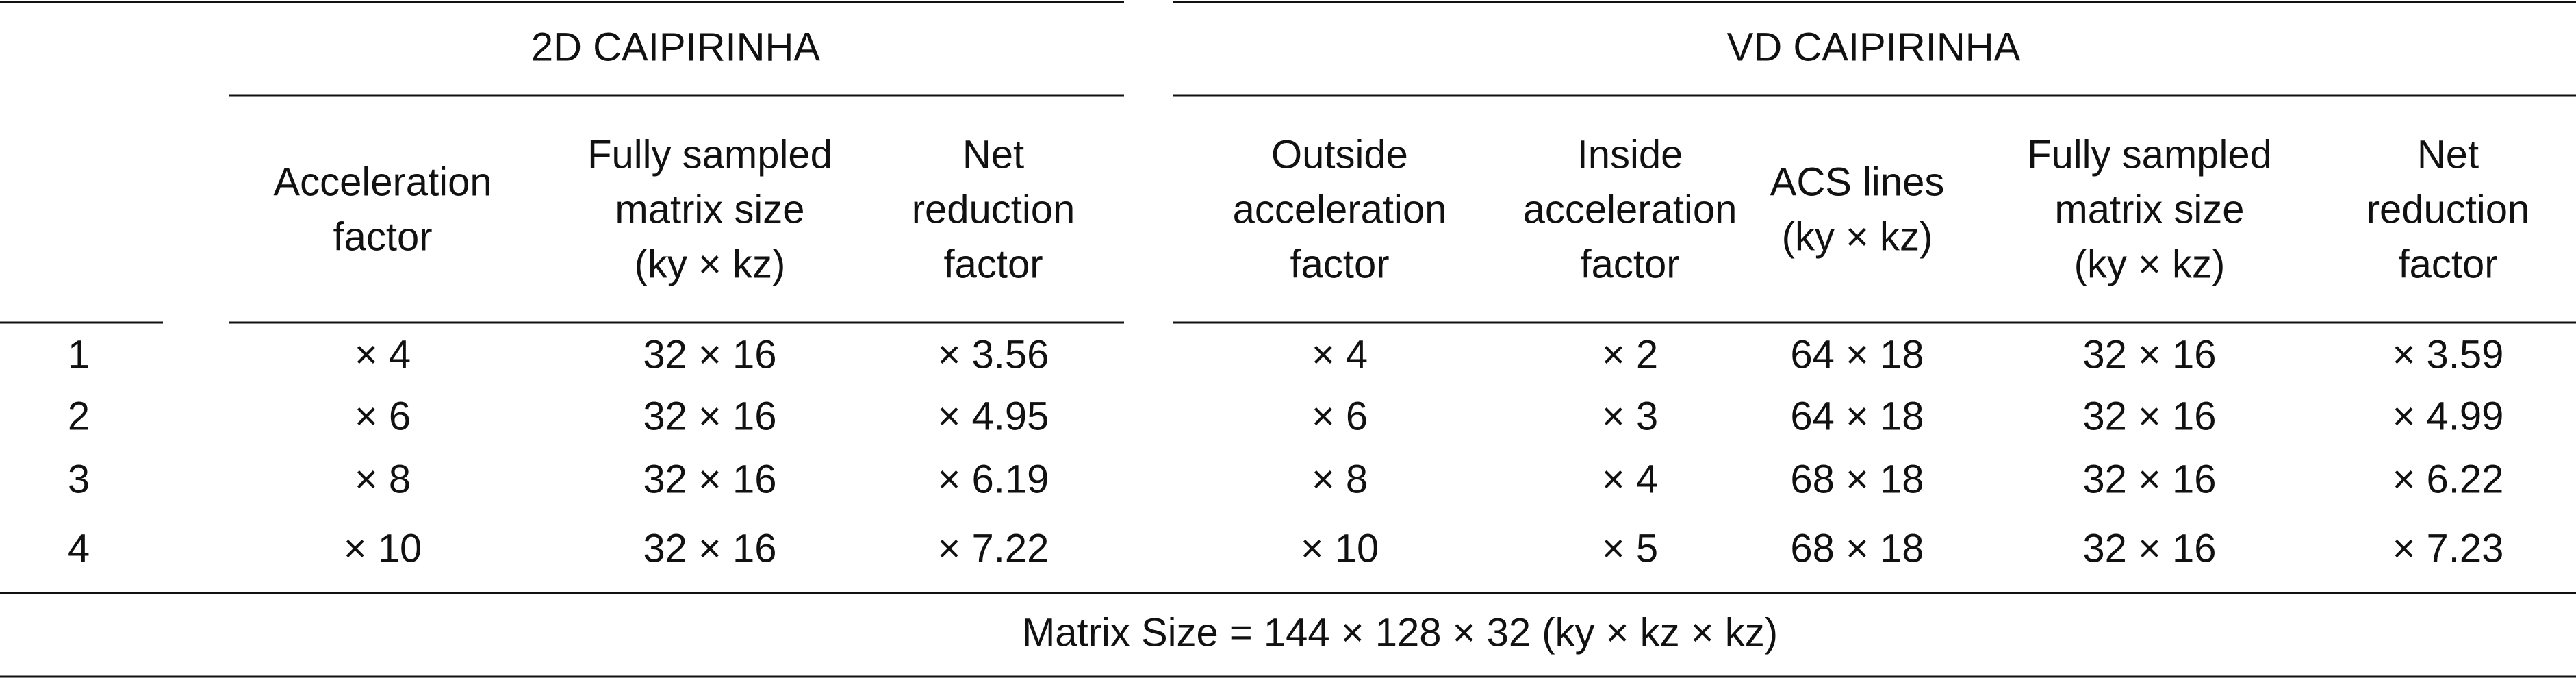 The width and height of the screenshot is (2576, 680). What do you see at coordinates (1630, 354) in the screenshot?
I see `cell: × 2` at bounding box center [1630, 354].